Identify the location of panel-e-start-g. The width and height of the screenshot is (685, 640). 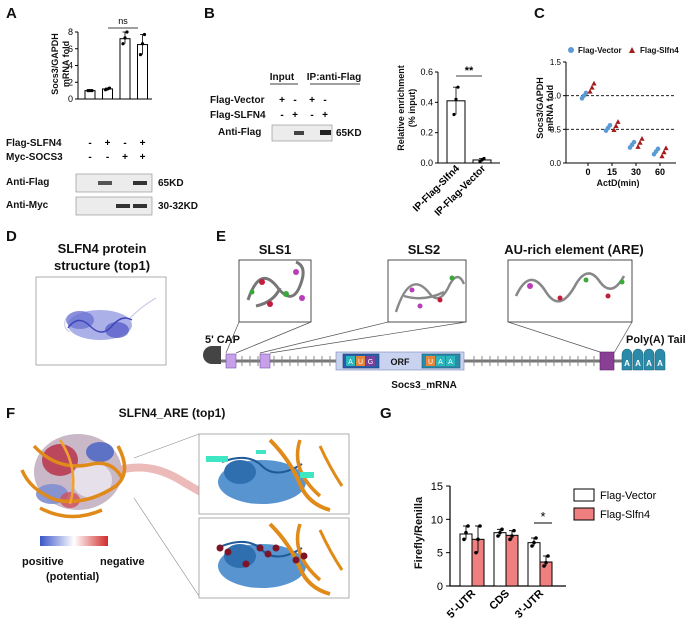
(370, 361).